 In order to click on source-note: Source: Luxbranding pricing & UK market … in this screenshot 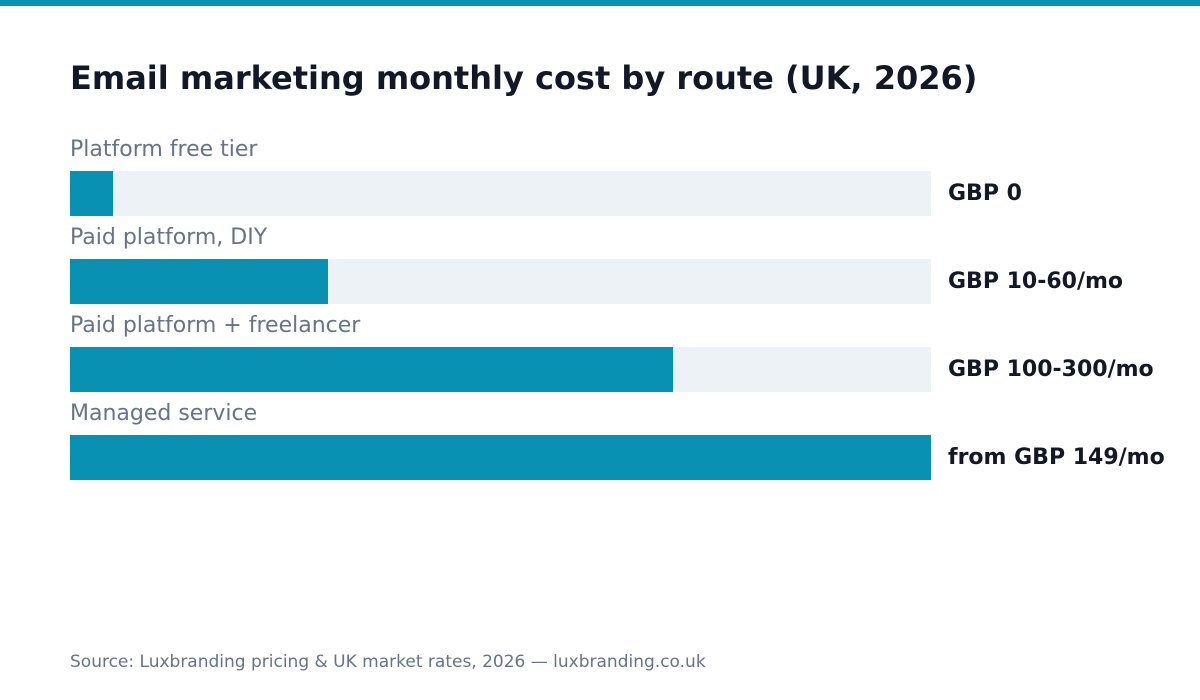, I will do `click(388, 662)`.